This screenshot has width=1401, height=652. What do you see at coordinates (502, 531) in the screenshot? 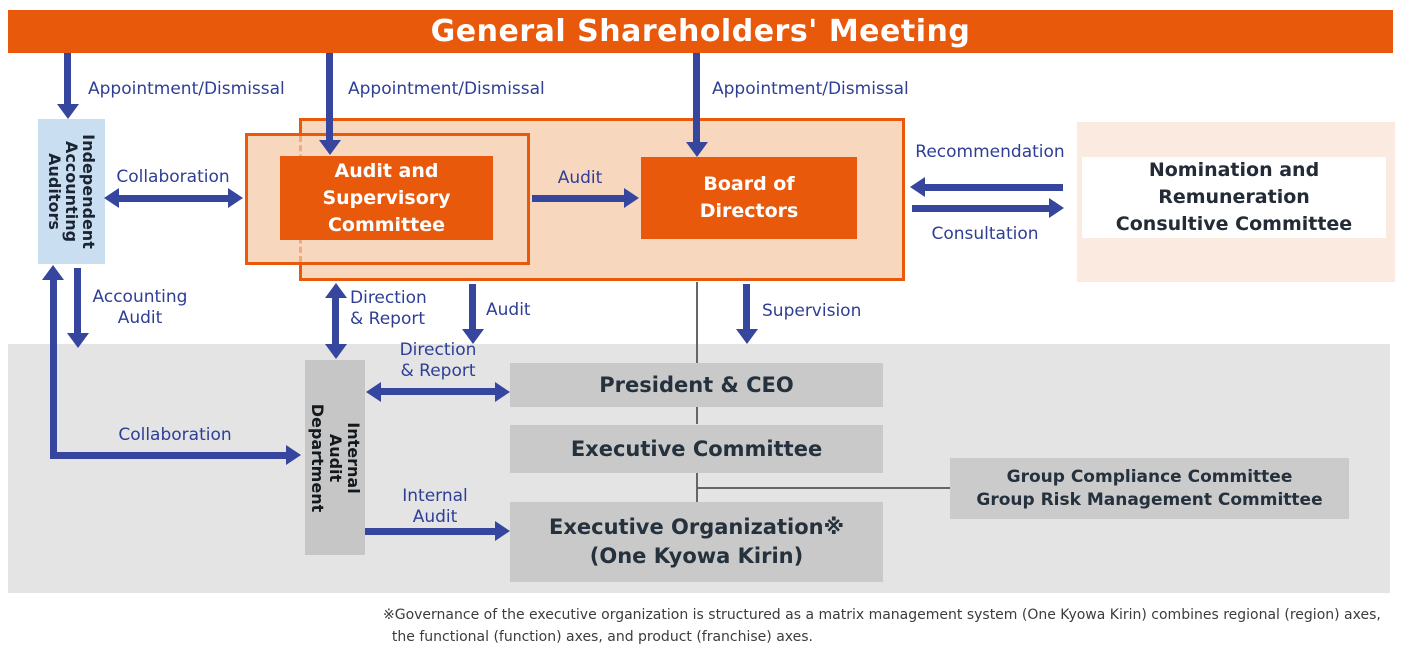
I see `arrowhead-internal-audit` at bounding box center [502, 531].